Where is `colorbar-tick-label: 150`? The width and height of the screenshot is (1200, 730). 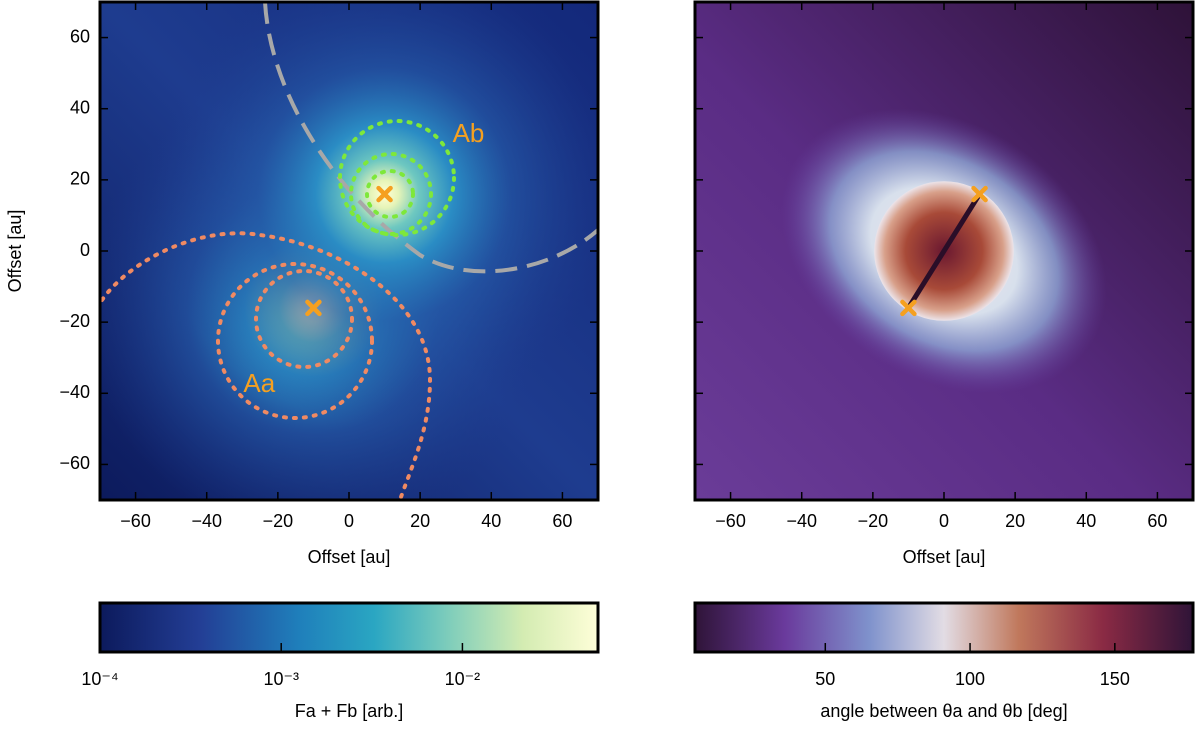 colorbar-tick-label: 150 is located at coordinates (1115, 679).